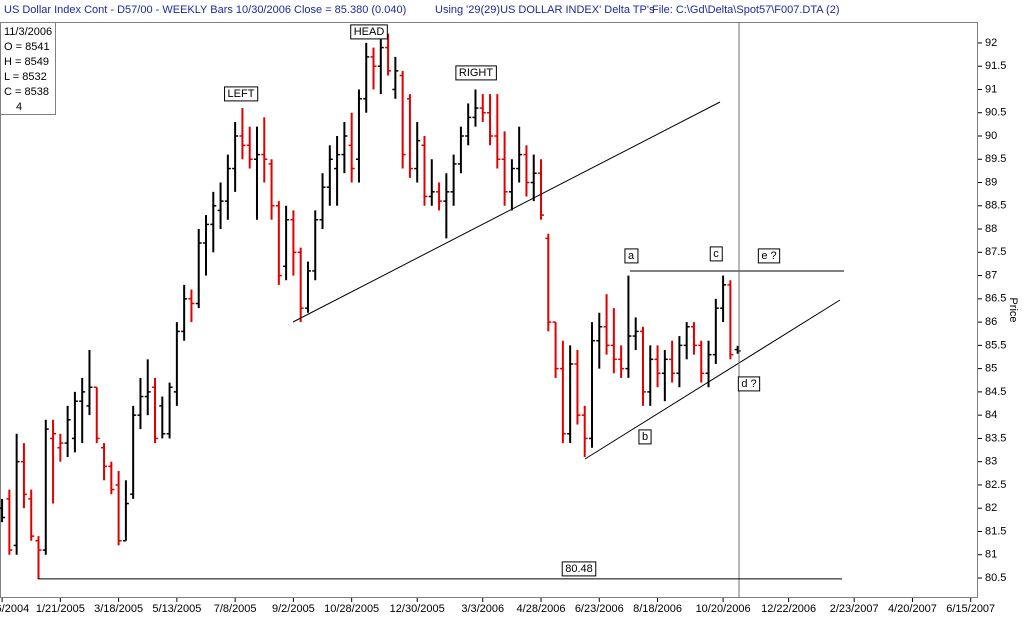 Image resolution: width=1024 pixels, height=626 pixels. I want to click on y-tick-label: 82, so click(991, 508).